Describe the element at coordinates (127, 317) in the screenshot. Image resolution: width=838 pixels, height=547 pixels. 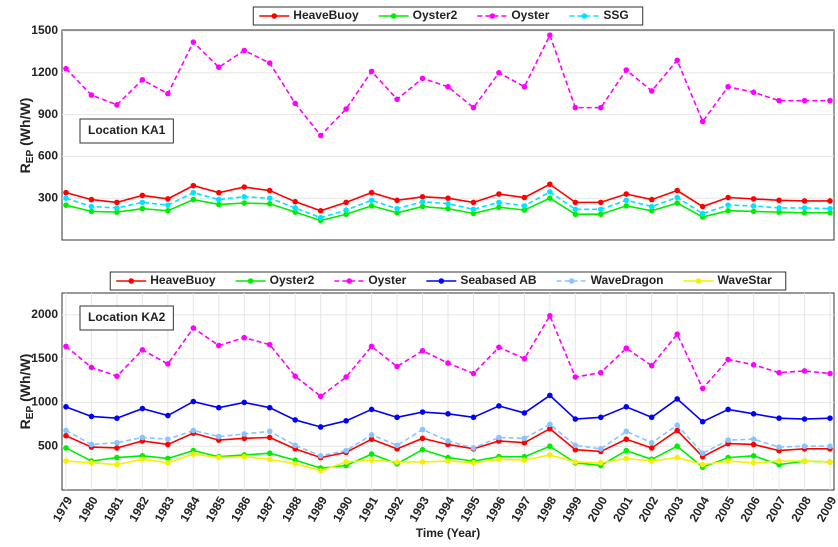
I see `annotation: Location KA2` at that location.